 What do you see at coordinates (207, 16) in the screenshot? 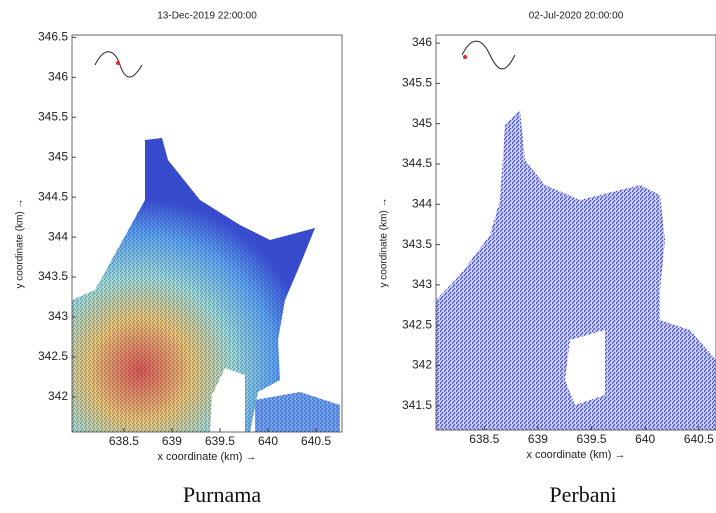
I see `chart-title: 13-Dec-2019 22:00:00` at bounding box center [207, 16].